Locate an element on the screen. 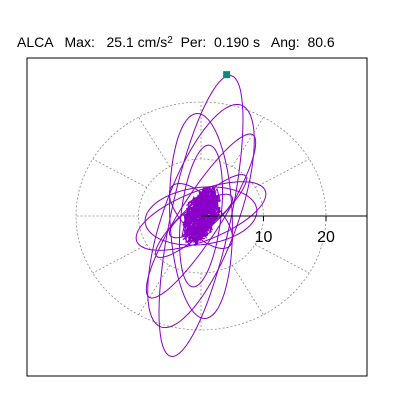  peak-marker is located at coordinates (227, 75).